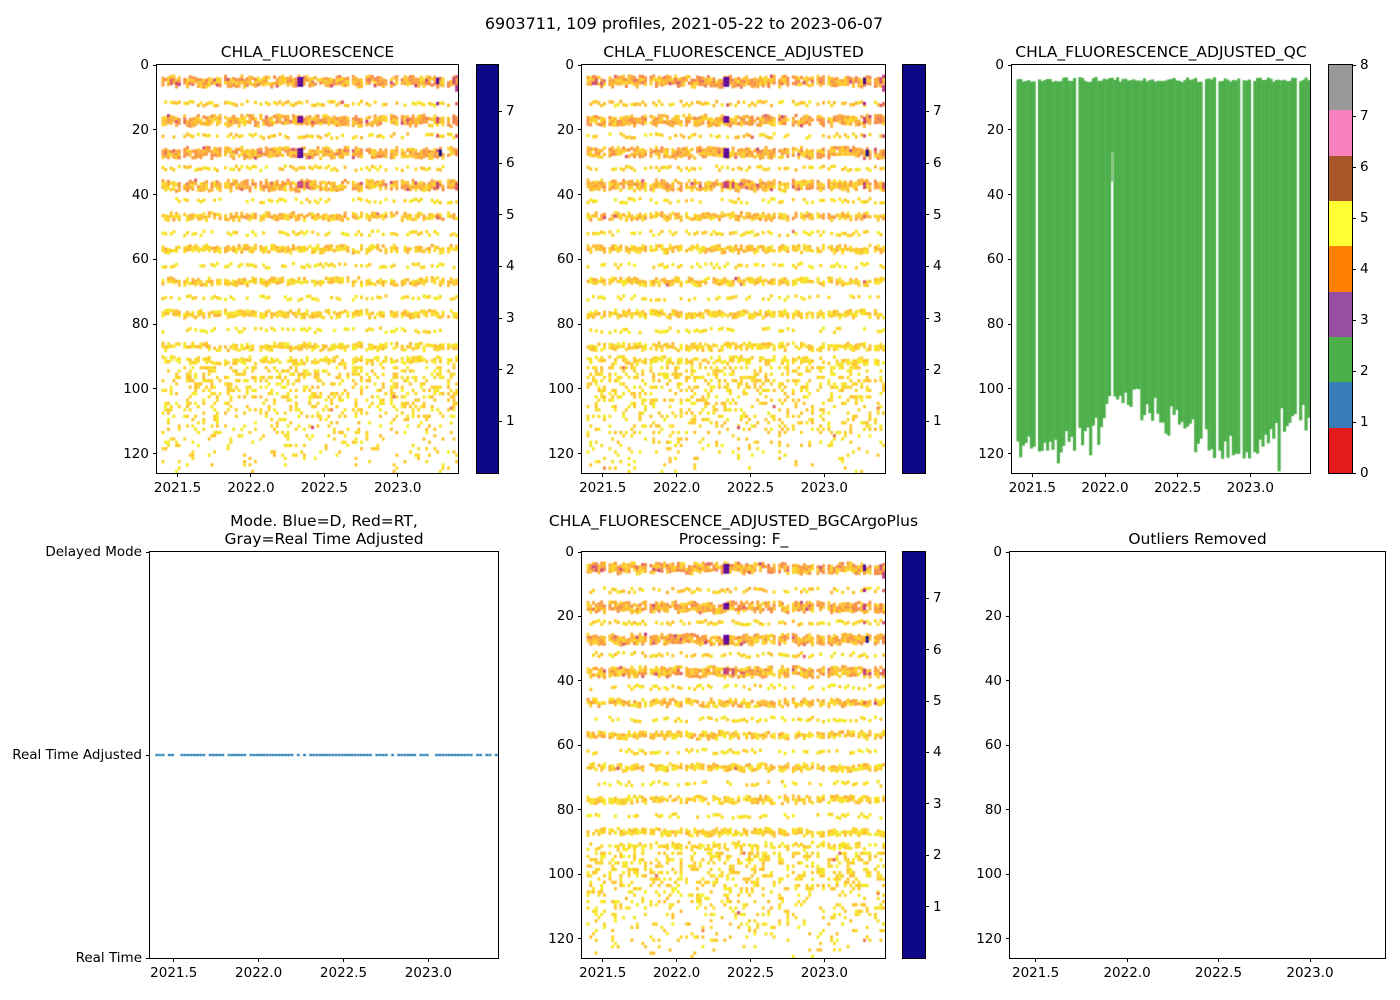 The width and height of the screenshot is (1400, 1000). What do you see at coordinates (1161, 52) in the screenshot?
I see `title-chla-fluorescence-adjusted-qc: CHLA_FLUORESCENCE_ADJUSTED_QC` at bounding box center [1161, 52].